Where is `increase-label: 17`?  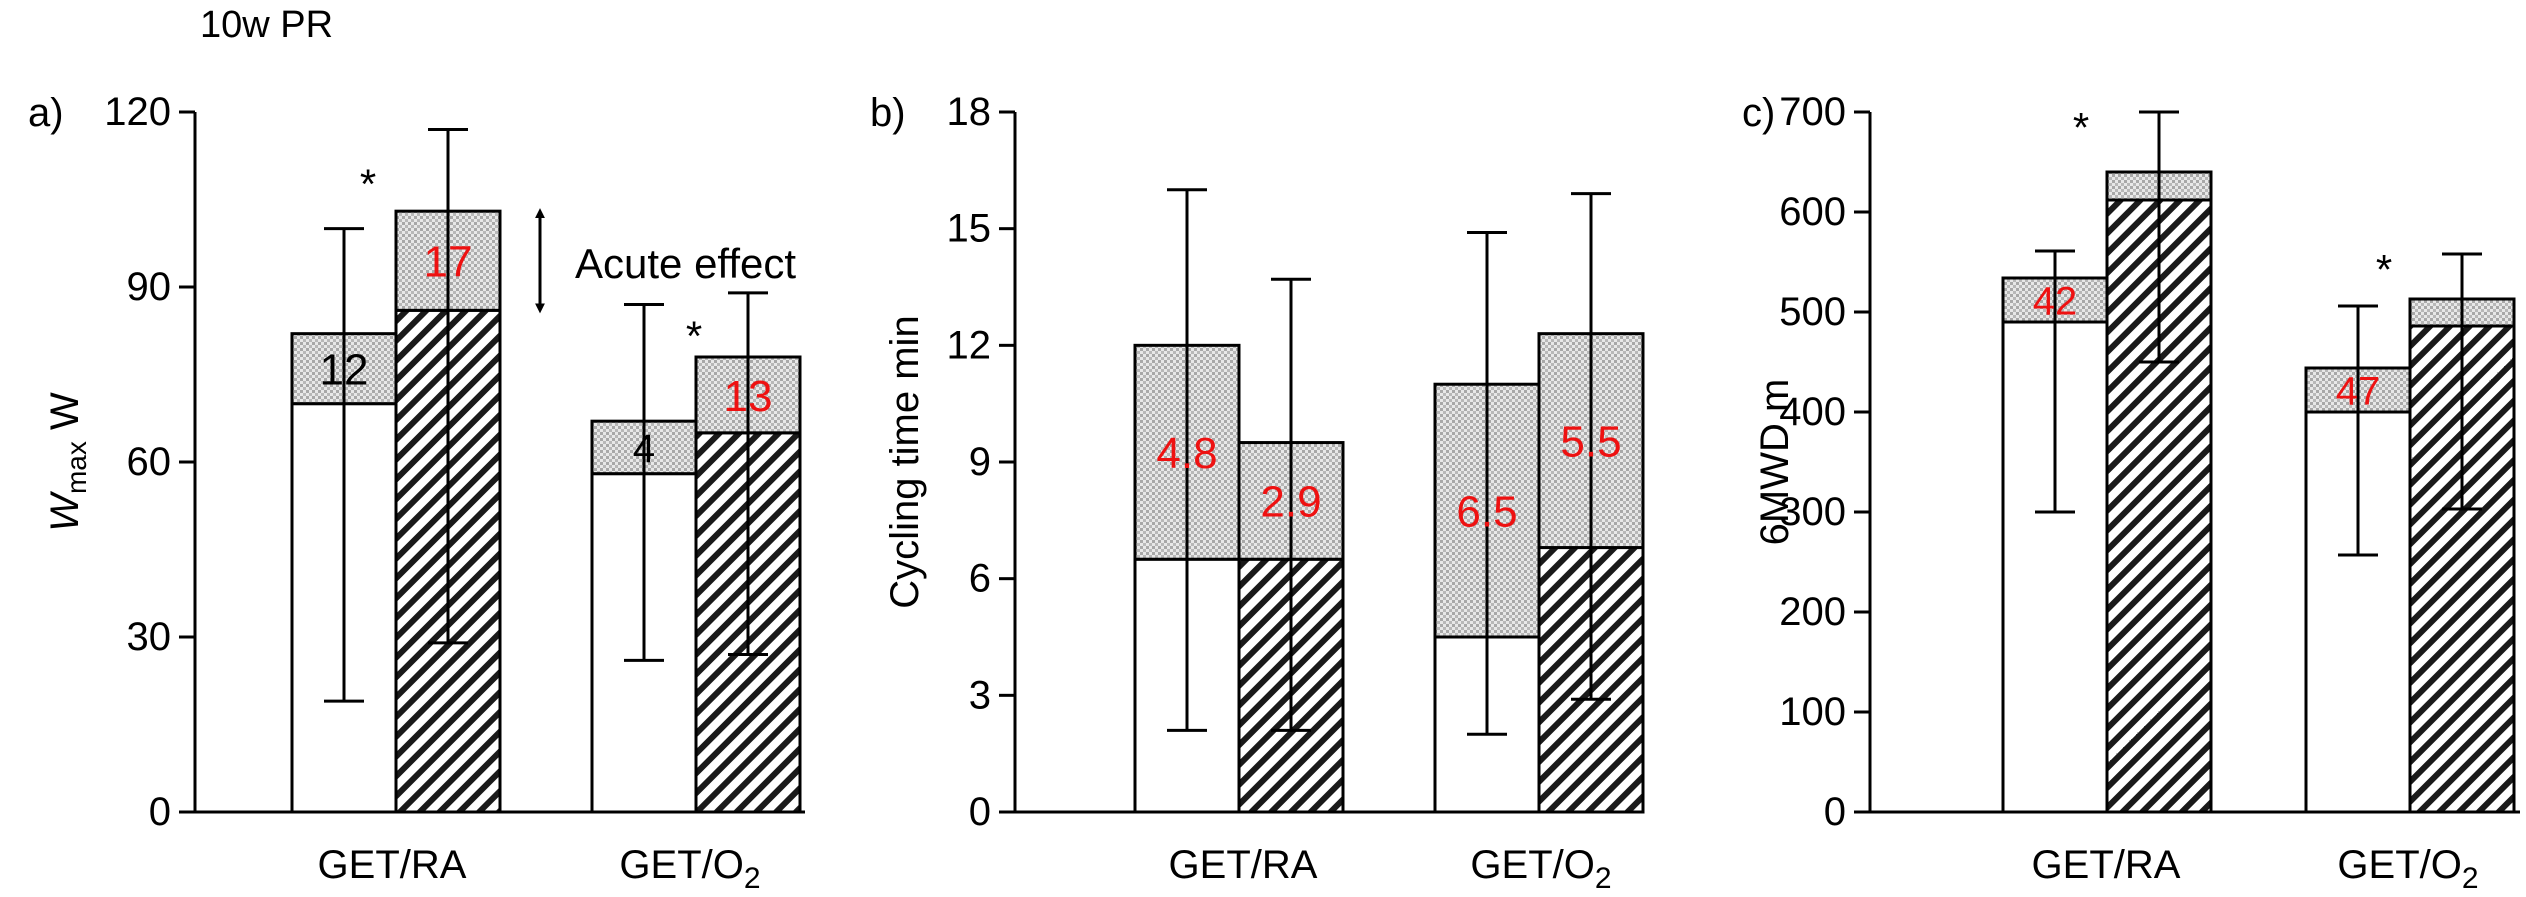
increase-label: 17 is located at coordinates (448, 262).